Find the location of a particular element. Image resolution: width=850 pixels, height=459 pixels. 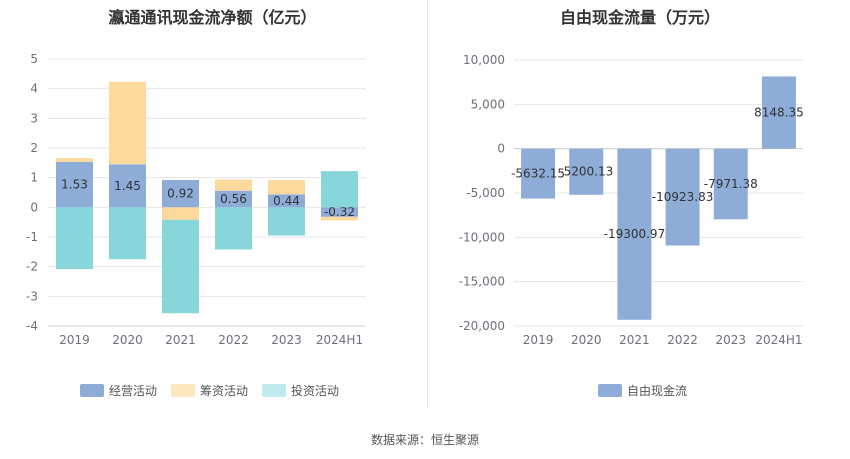

bar-value-label: -19300.97 is located at coordinates (635, 234).